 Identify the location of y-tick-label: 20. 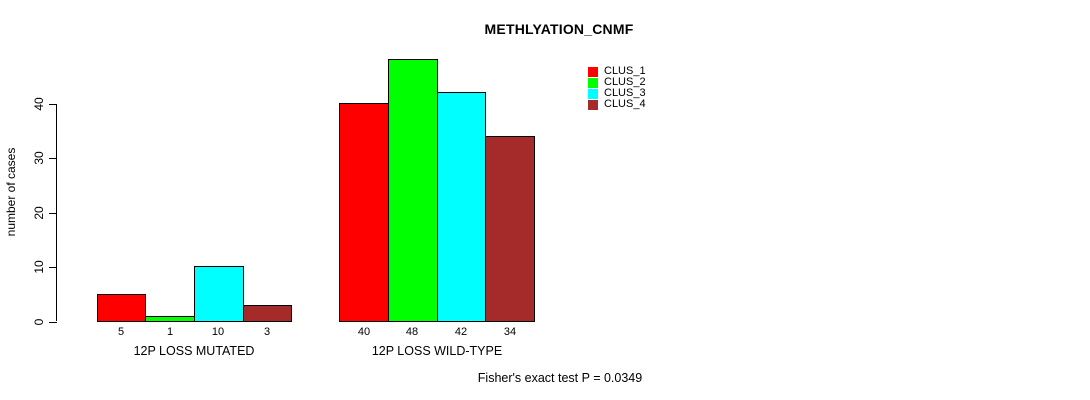
(39, 213).